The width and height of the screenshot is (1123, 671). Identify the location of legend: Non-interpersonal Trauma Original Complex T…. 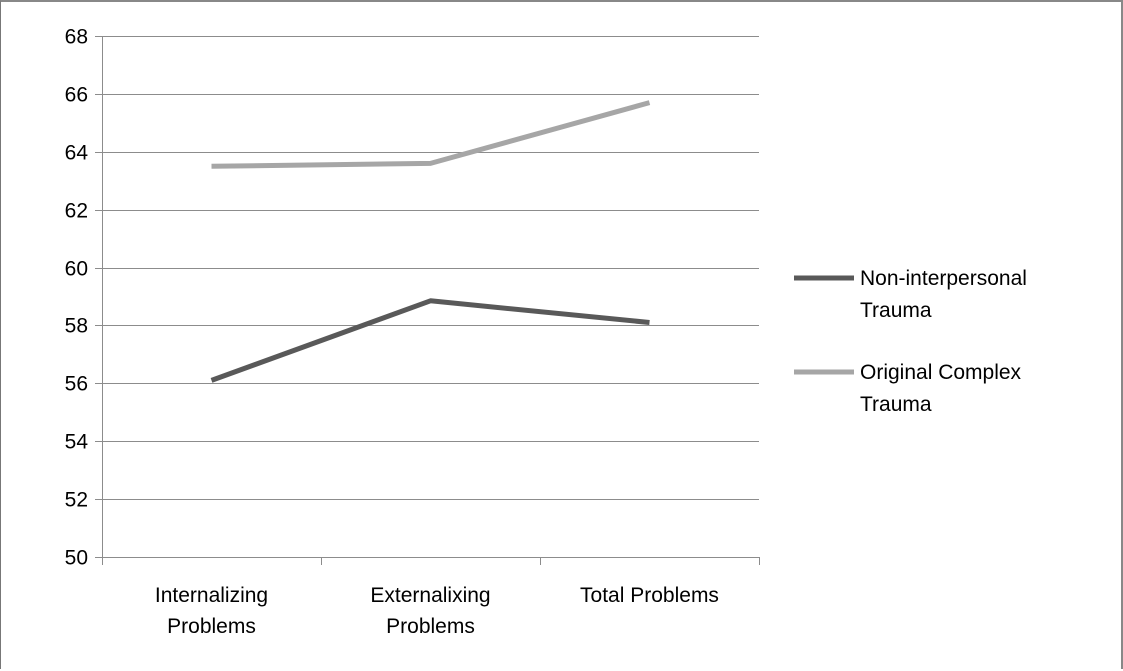
(910, 341).